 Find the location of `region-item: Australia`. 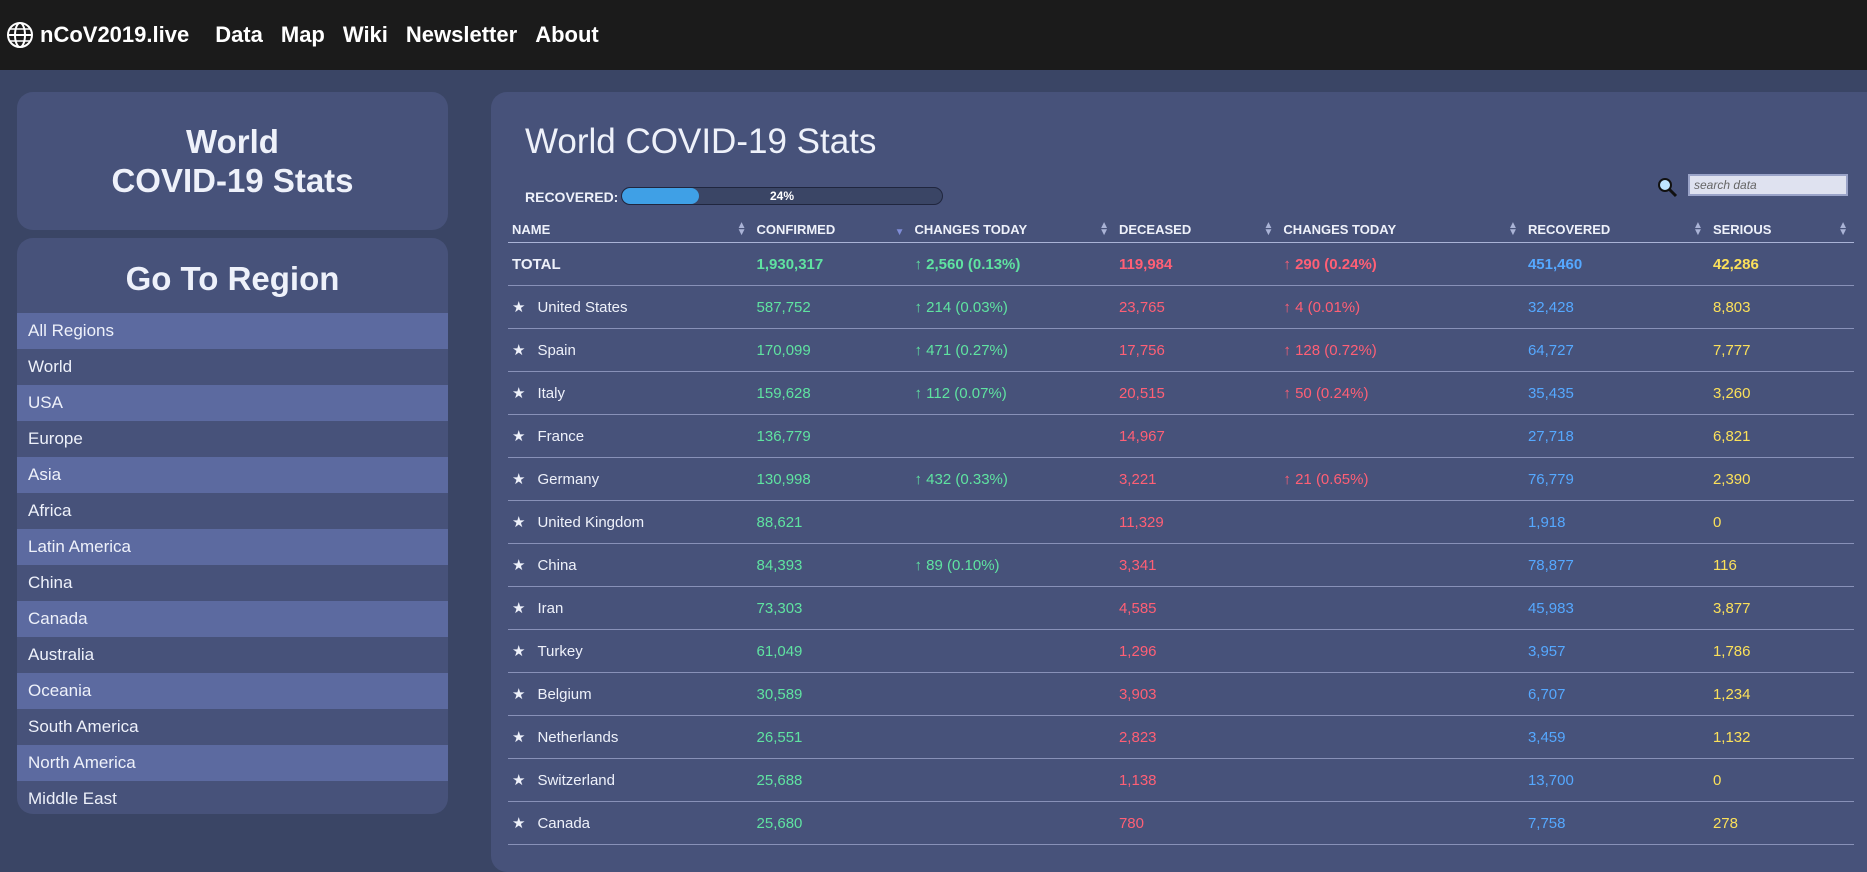

region-item: Australia is located at coordinates (61, 654).